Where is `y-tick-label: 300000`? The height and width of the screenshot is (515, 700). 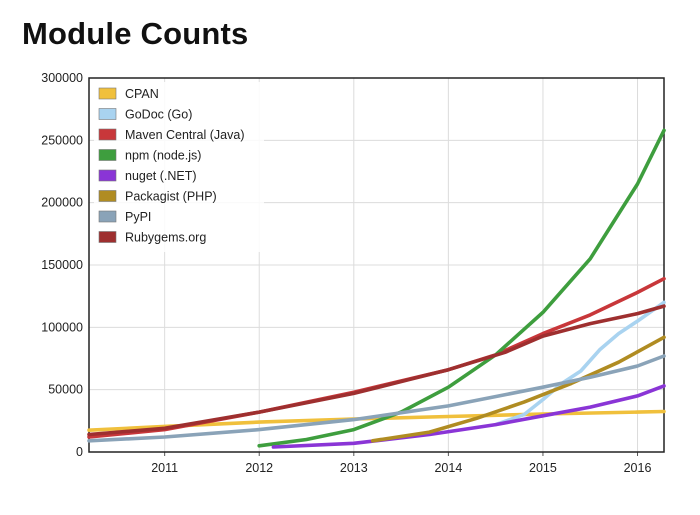 y-tick-label: 300000 is located at coordinates (62, 78).